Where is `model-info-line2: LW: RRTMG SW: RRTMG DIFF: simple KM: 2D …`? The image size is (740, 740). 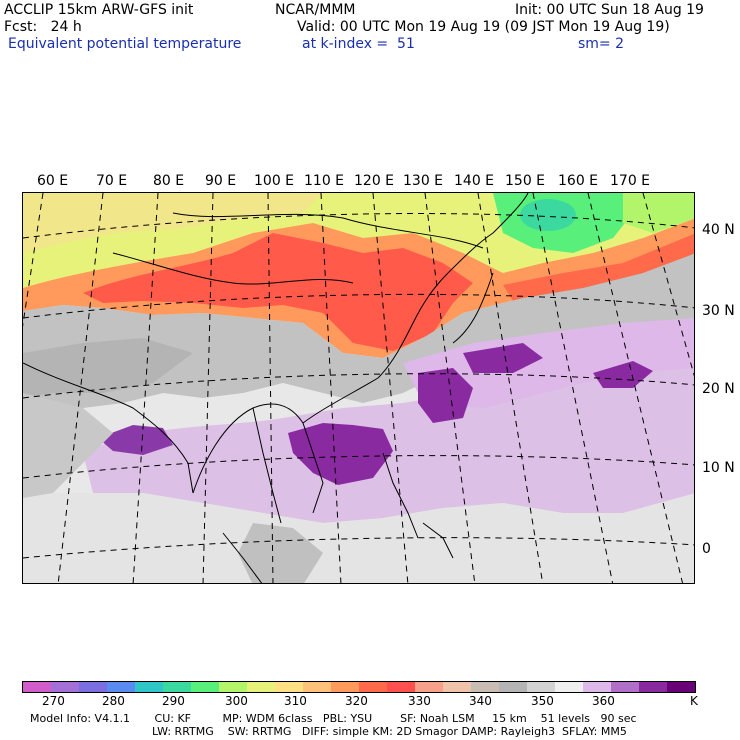 model-info-line2: LW: RRTMG SW: RRTMG DIFF: simple KM: 2D … is located at coordinates (389, 731).